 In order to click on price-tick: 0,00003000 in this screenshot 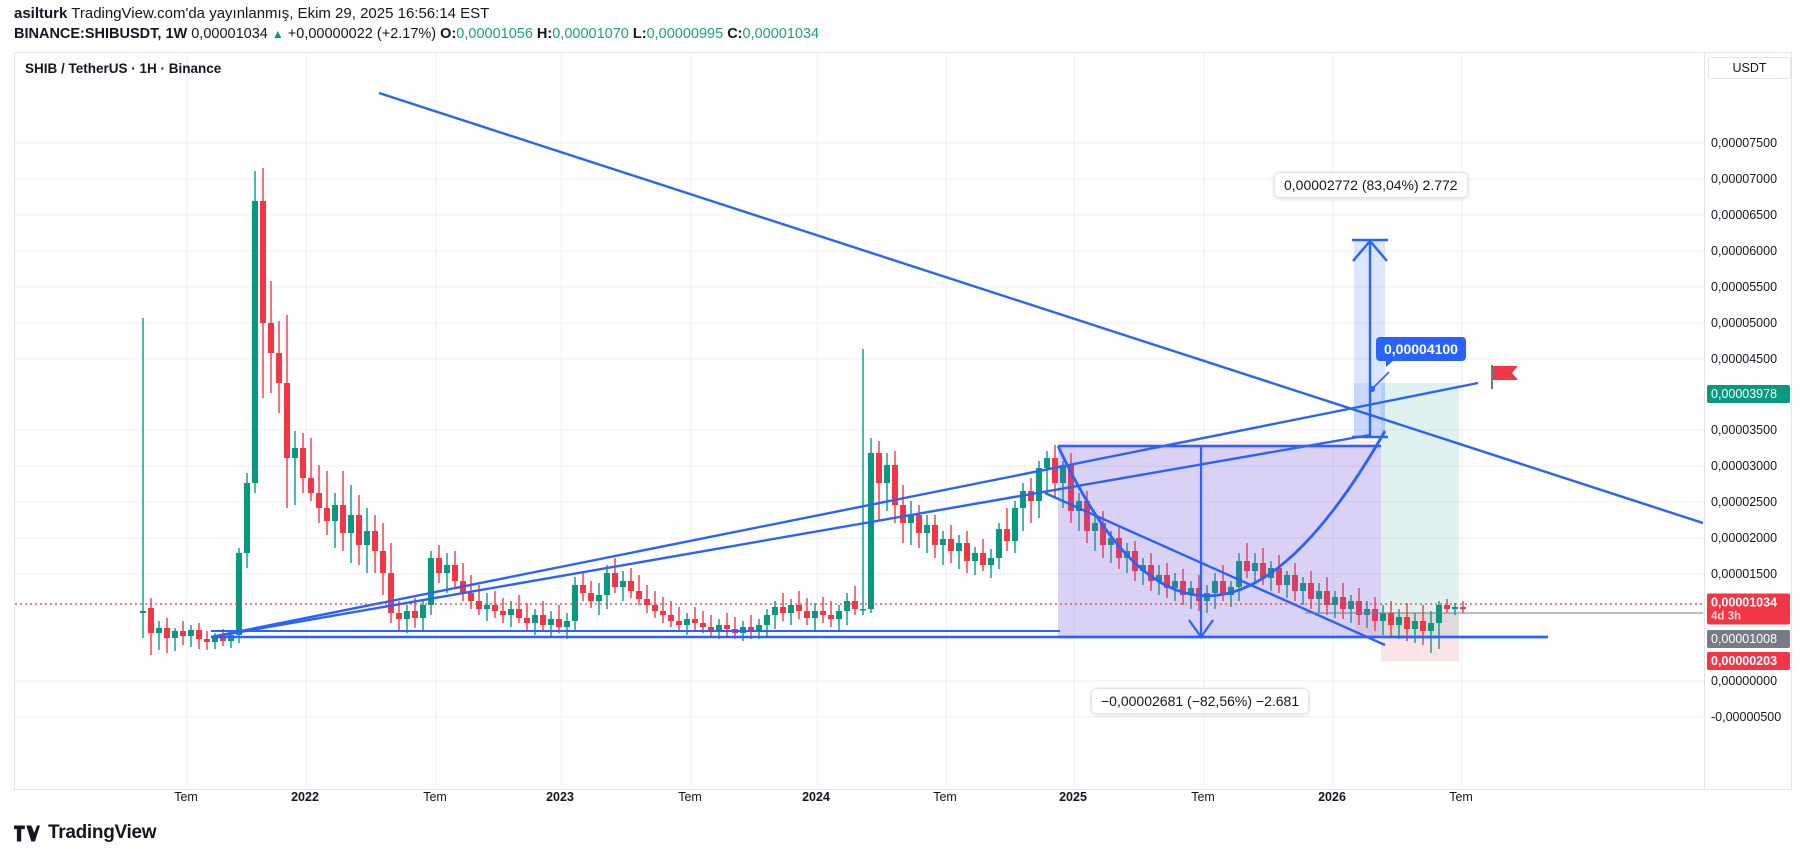, I will do `click(1744, 466)`.